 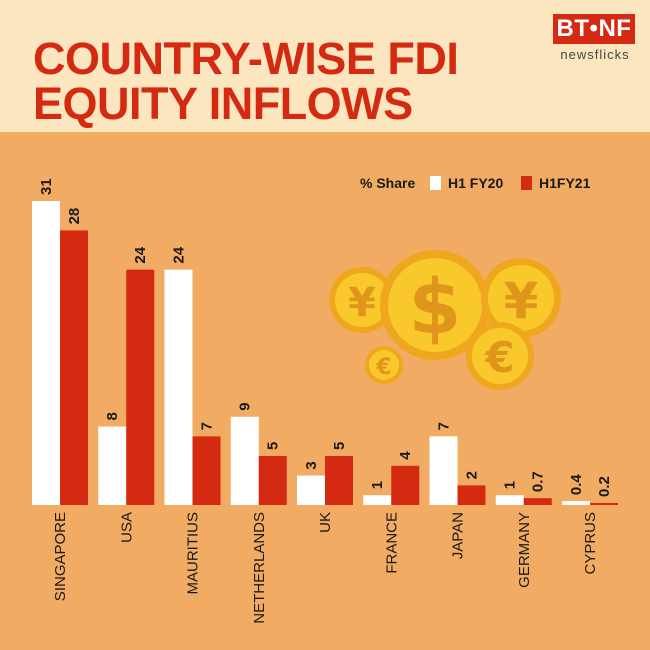 What do you see at coordinates (46, 353) in the screenshot?
I see `bar-singapore-h1fy20` at bounding box center [46, 353].